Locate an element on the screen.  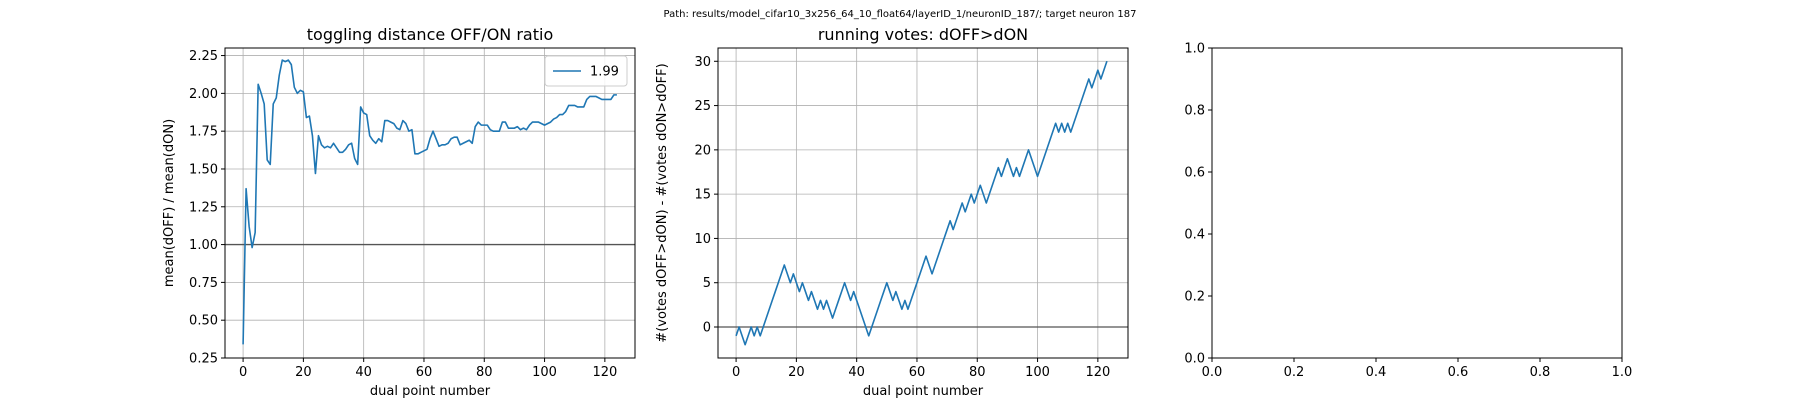
y-tick-label: 2.00 is located at coordinates (203, 94).